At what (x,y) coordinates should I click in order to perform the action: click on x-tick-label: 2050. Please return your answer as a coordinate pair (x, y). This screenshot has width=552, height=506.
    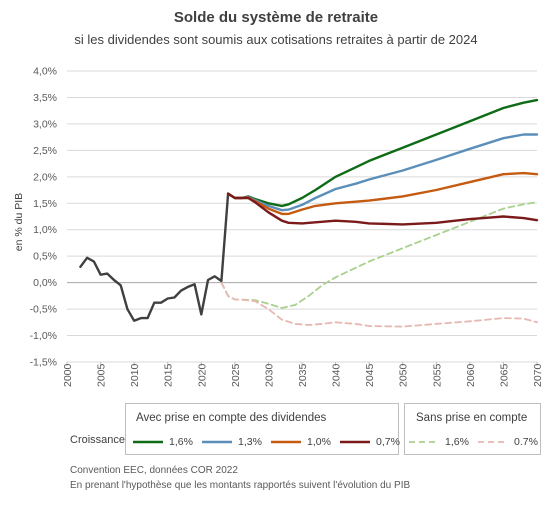
    Looking at the image, I should click on (404, 375).